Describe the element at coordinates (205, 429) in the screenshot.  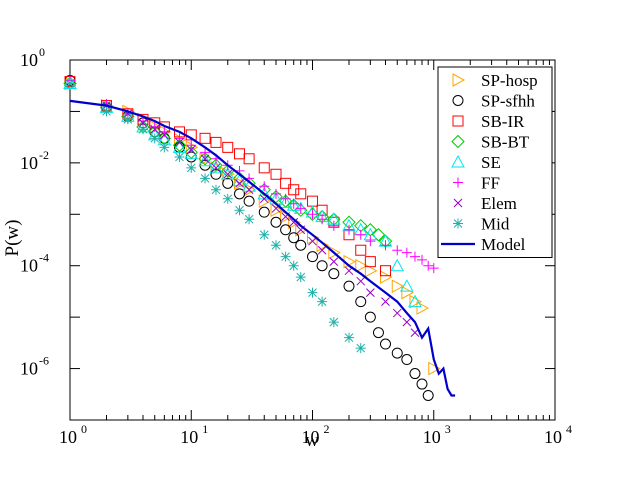
I see `x-tick-exponent: 1` at that location.